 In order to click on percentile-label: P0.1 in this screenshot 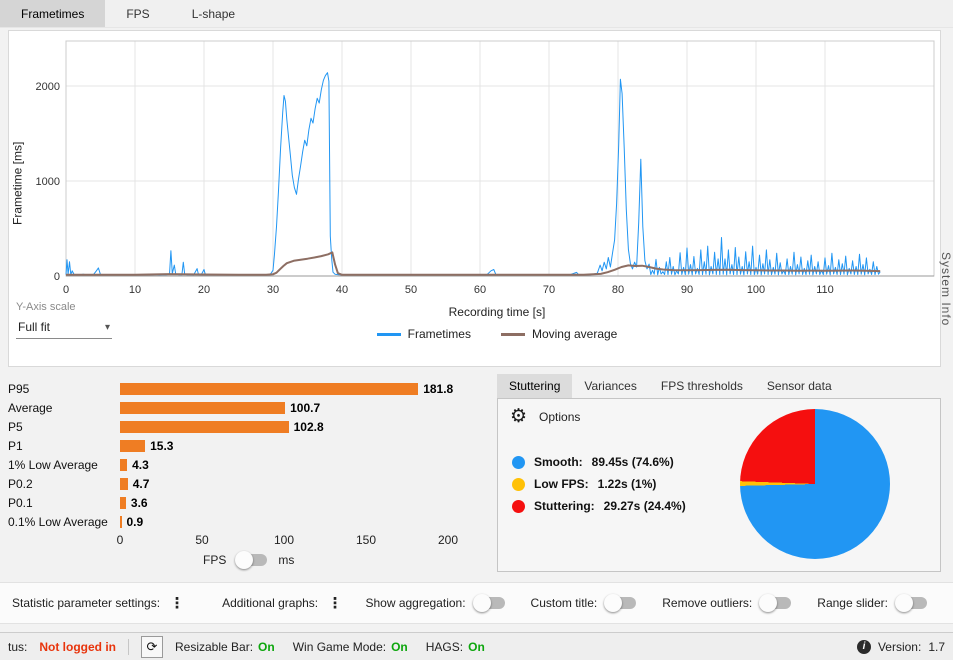, I will do `click(20, 502)`.